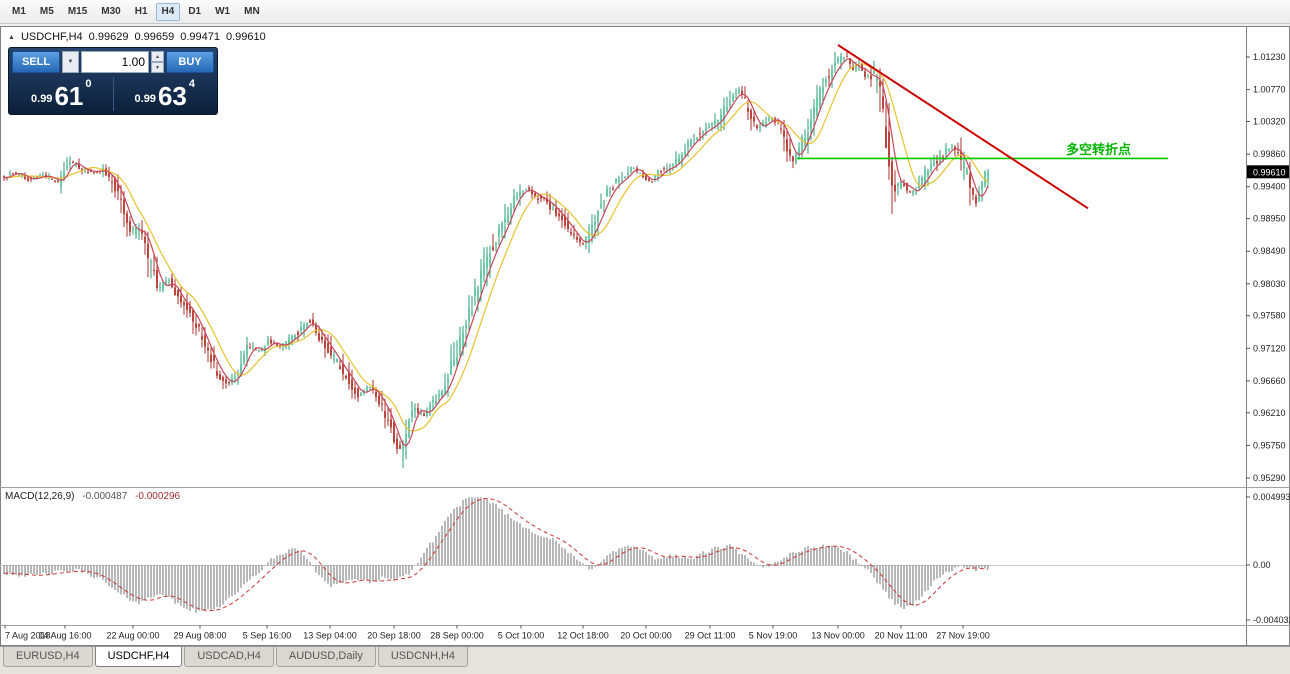 This screenshot has width=1290, height=674. Describe the element at coordinates (28, 636) in the screenshot. I see `date-axis-label: 7 Aug 2018` at that location.